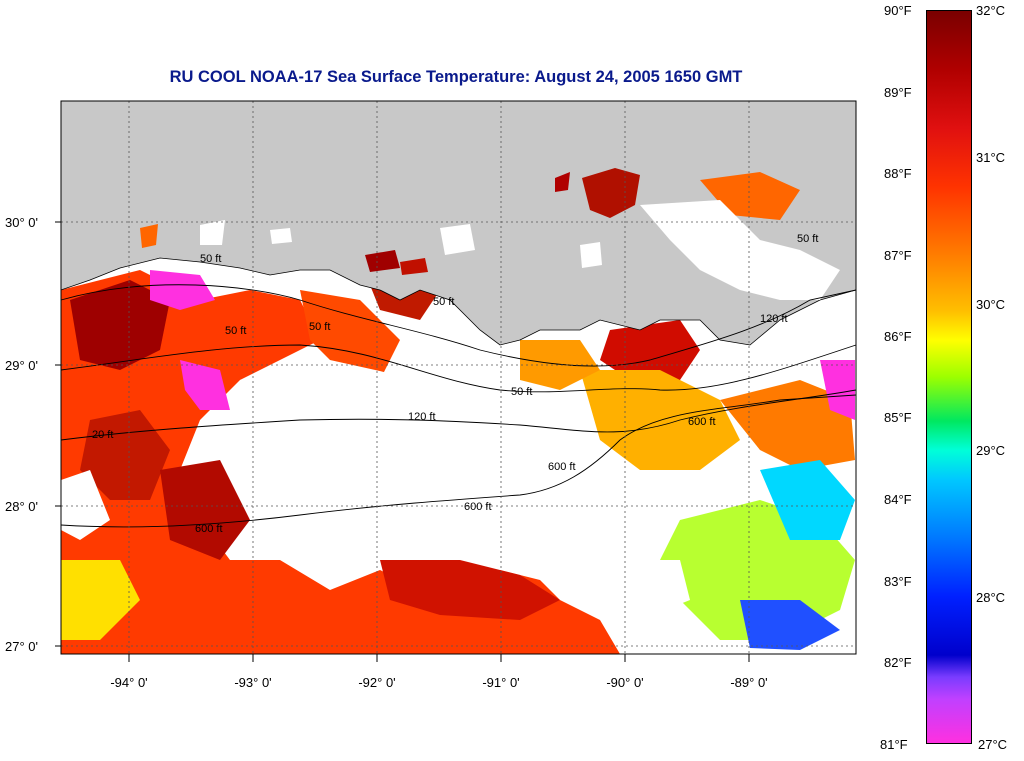 The width and height of the screenshot is (1024, 761). What do you see at coordinates (991, 597) in the screenshot?
I see `colorbar-c-label: 28°C` at bounding box center [991, 597].